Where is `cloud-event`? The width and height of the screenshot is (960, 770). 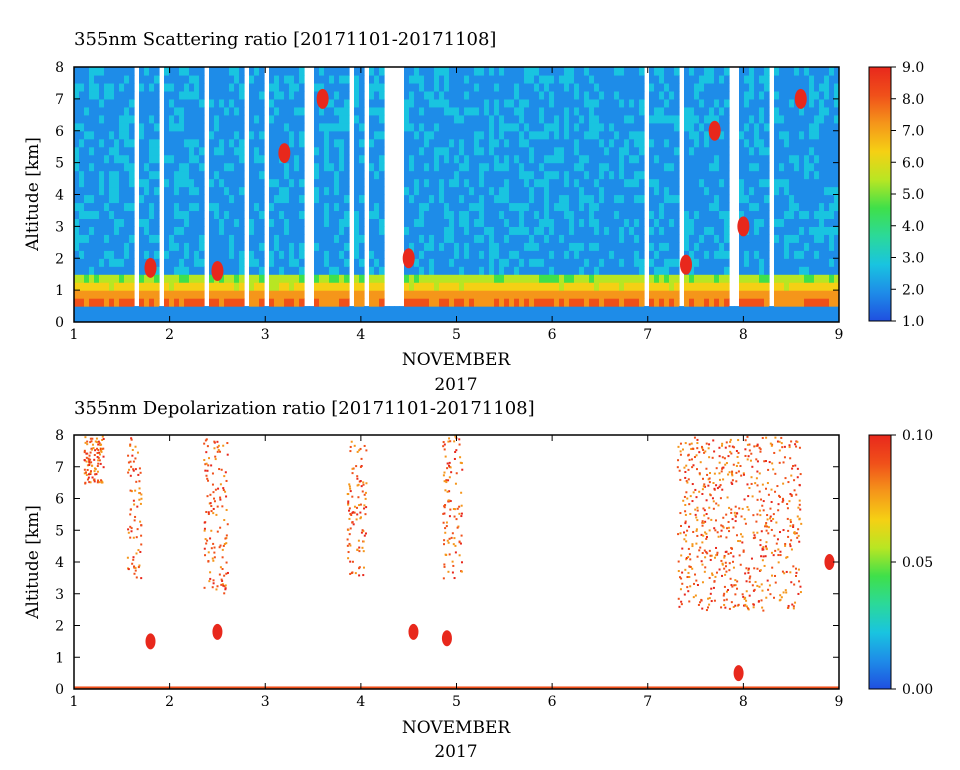 cloud-event is located at coordinates (284, 153).